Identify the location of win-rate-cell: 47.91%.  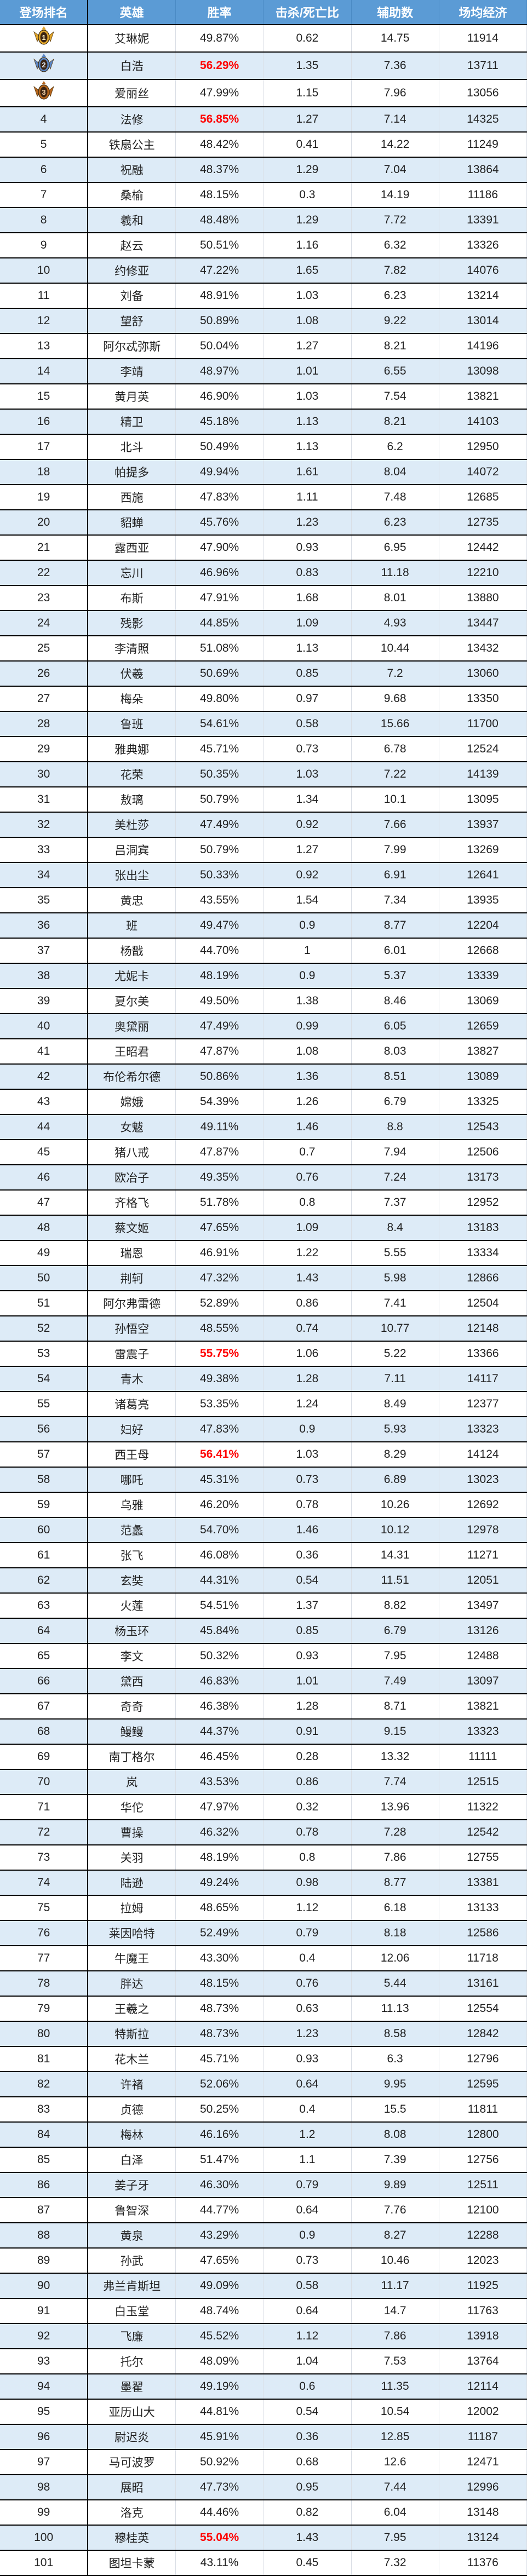
(219, 598).